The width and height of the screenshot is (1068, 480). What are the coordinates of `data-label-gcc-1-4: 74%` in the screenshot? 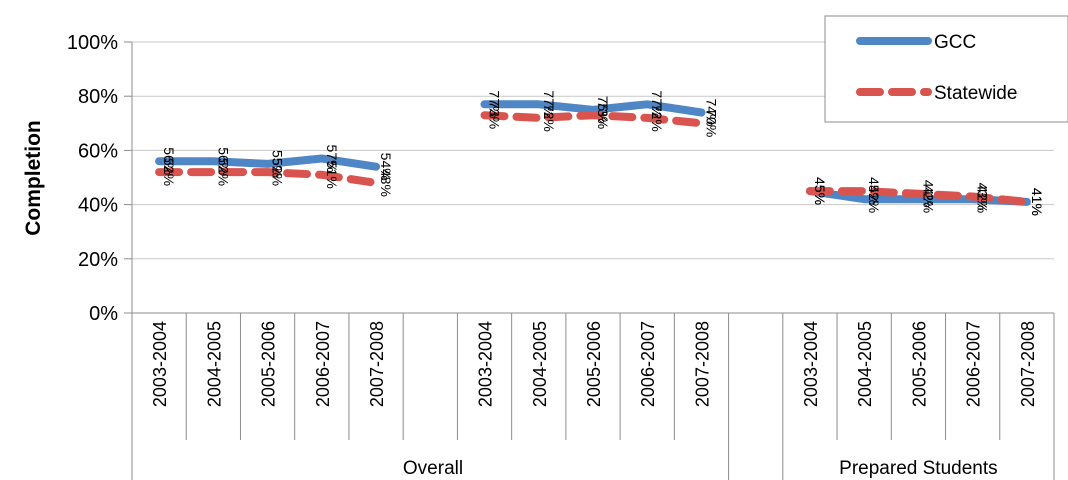 It's located at (711, 112).